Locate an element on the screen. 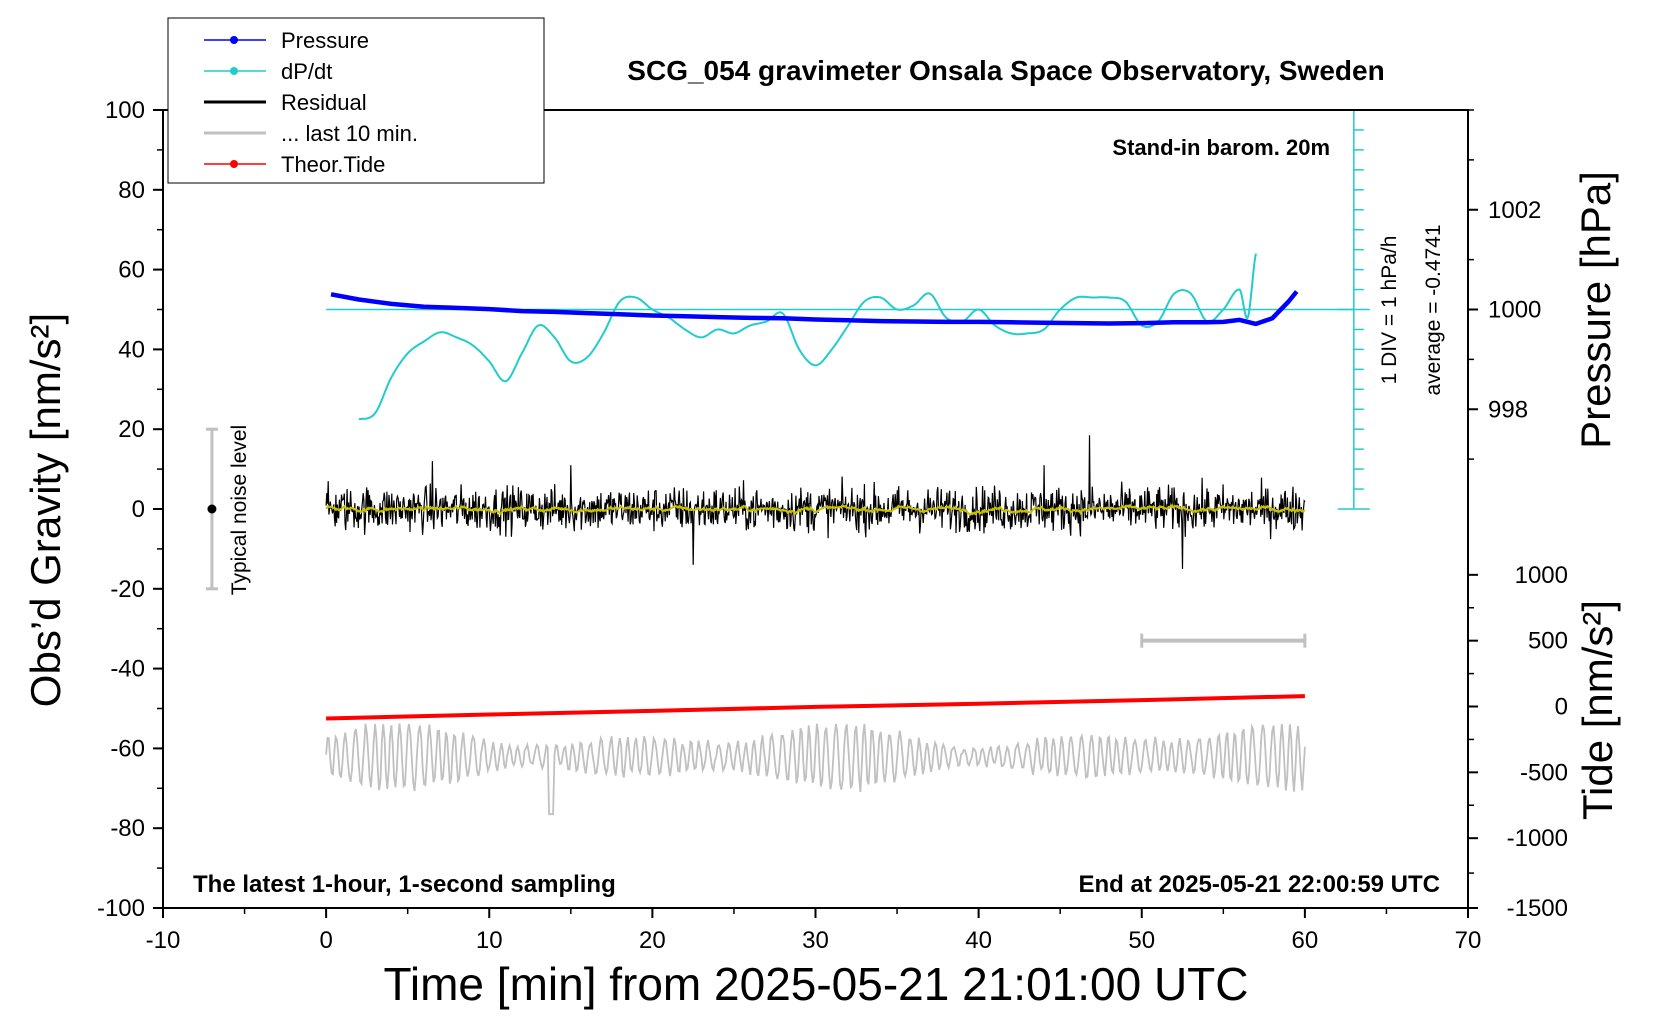  barometer-annotation: Stand-in barom. 20m is located at coordinates (1221, 147).